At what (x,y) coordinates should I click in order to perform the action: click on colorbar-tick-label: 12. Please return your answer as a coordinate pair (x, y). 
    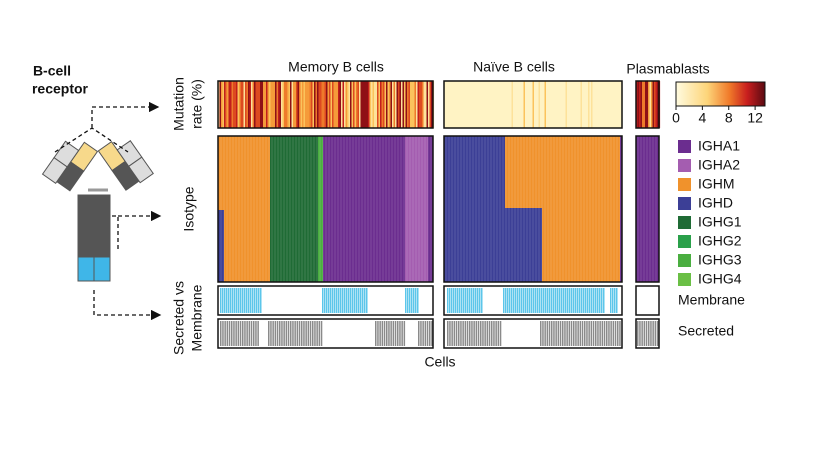
    Looking at the image, I should click on (755, 118).